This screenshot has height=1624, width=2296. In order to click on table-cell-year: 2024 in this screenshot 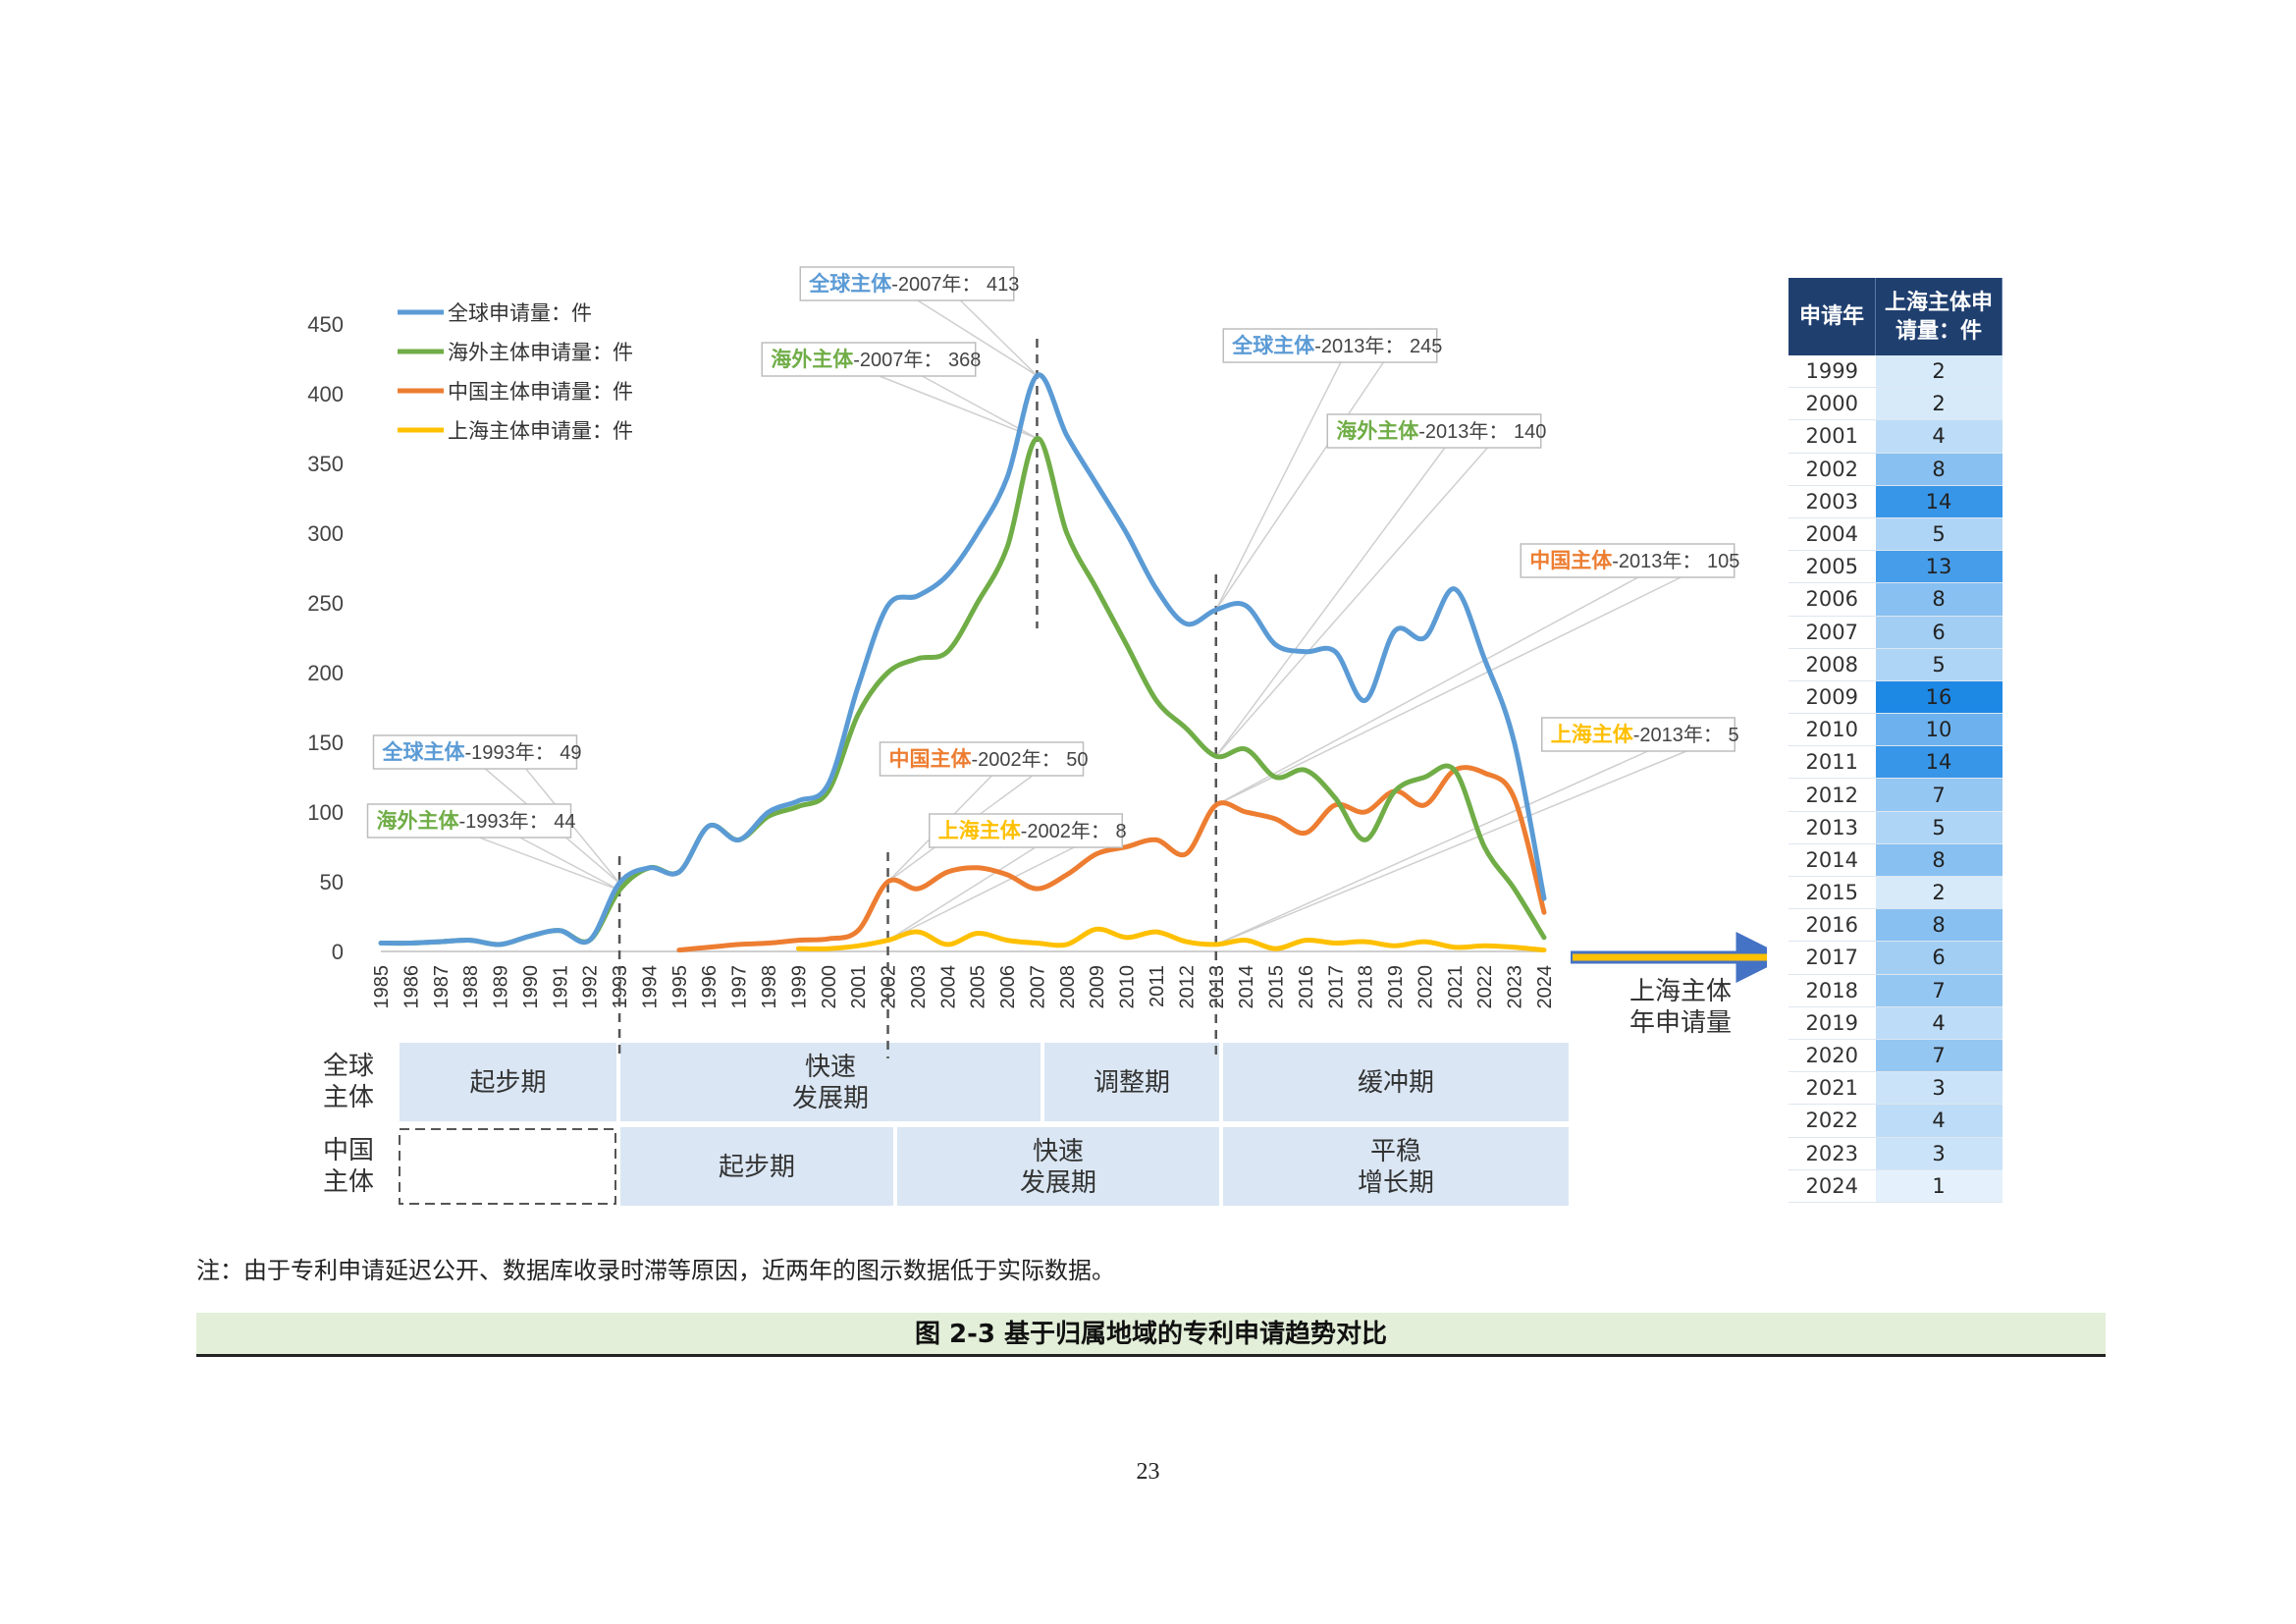, I will do `click(1833, 1186)`.